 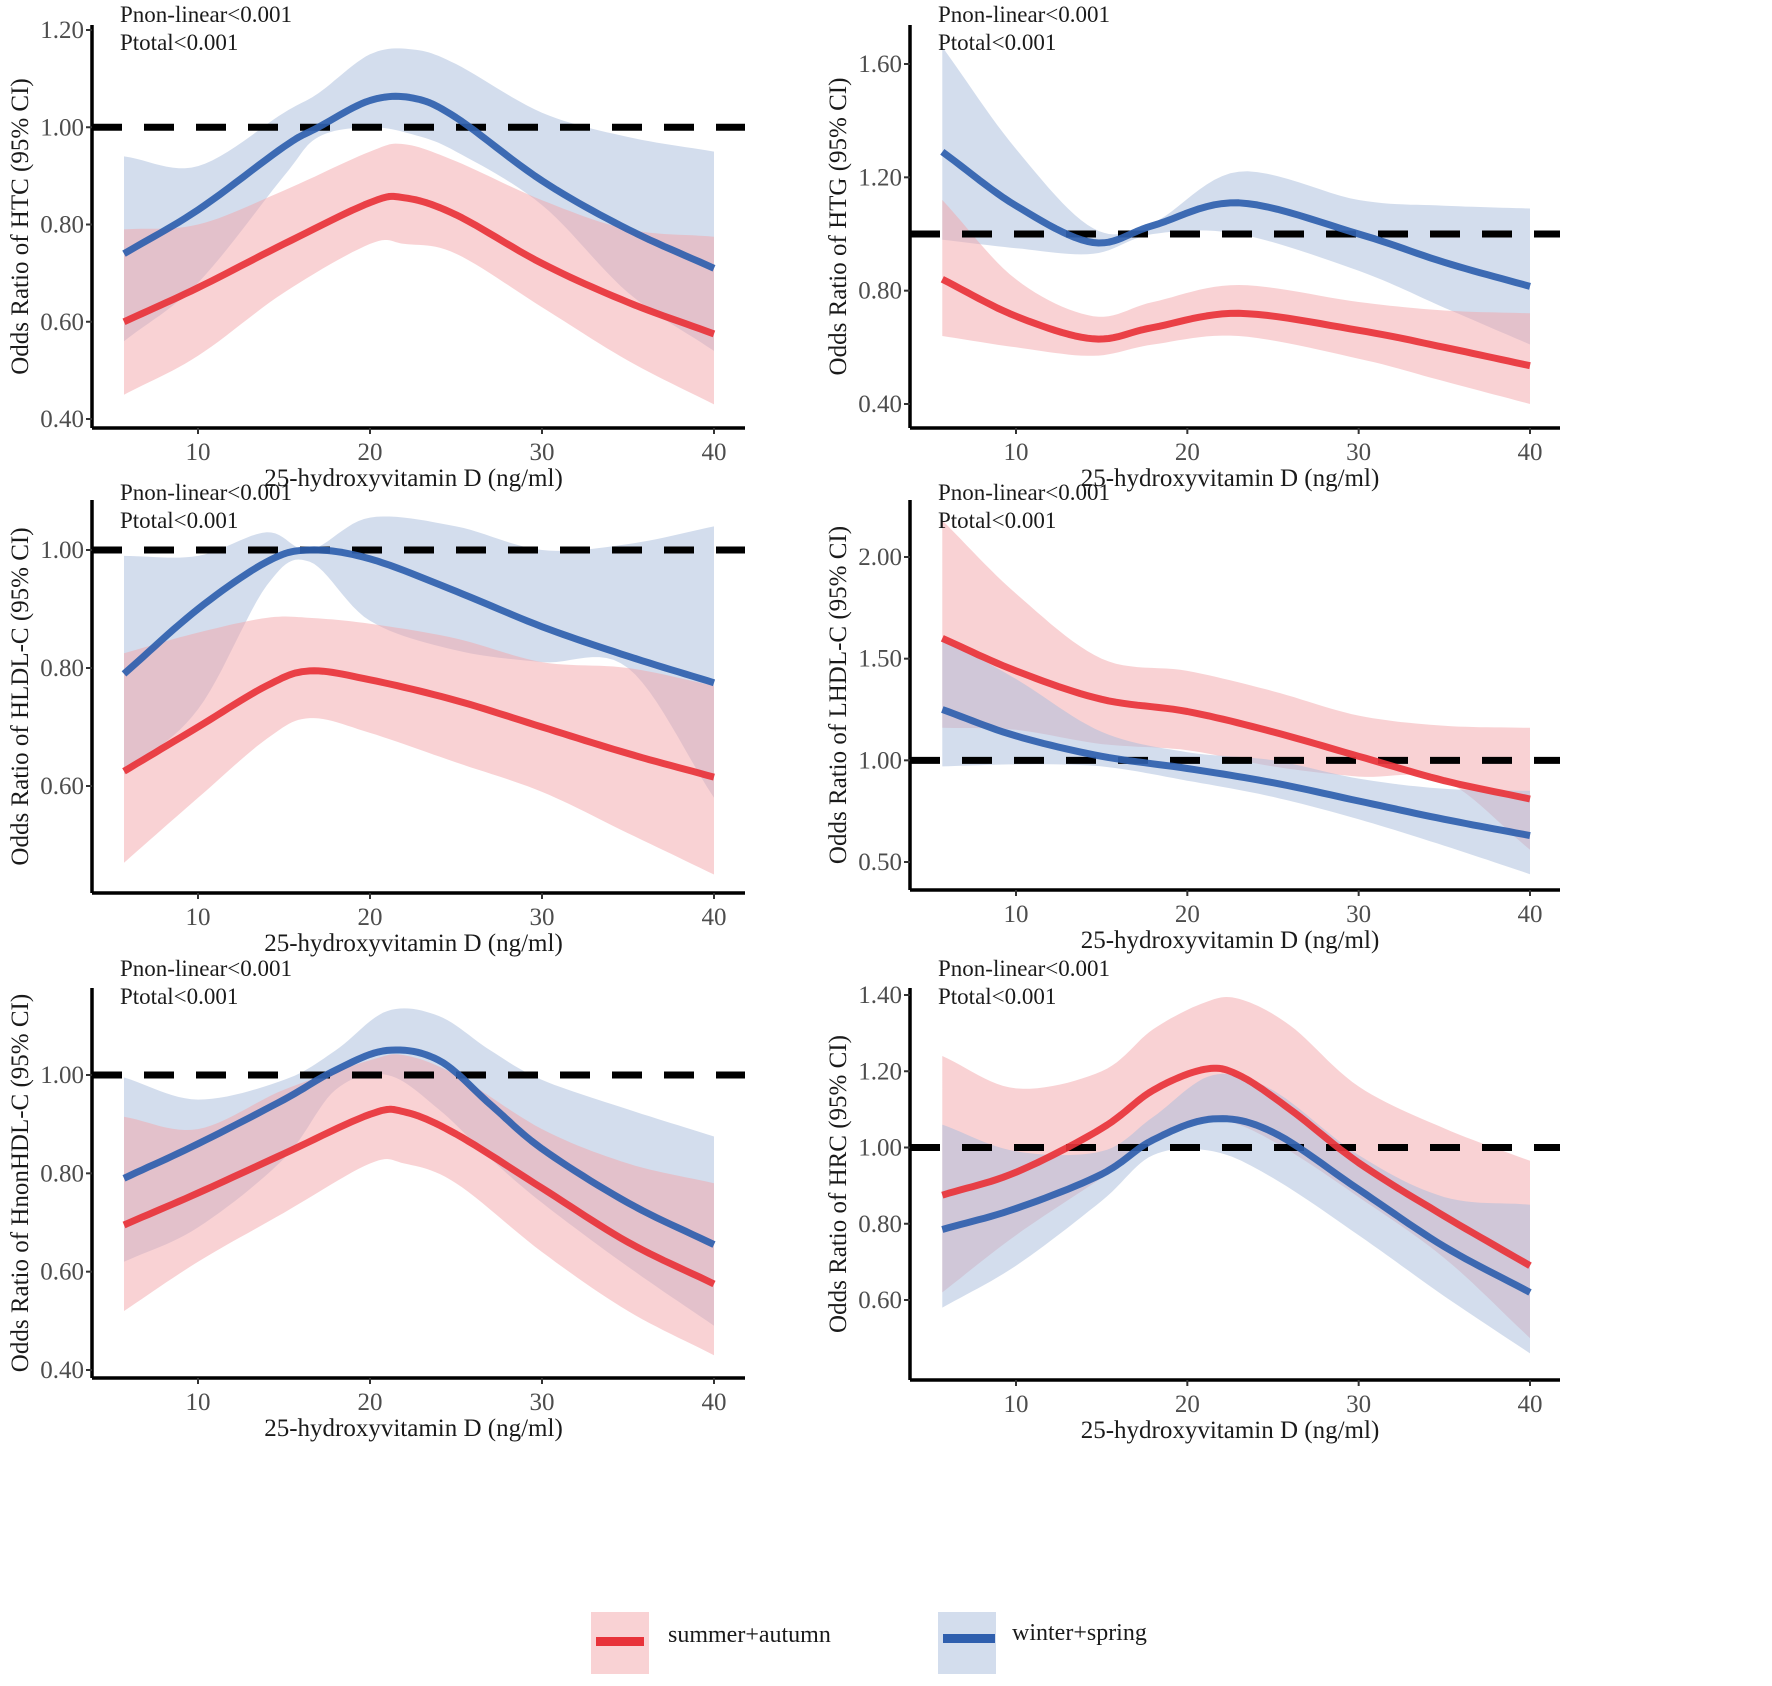 I want to click on y-axis-title: Odds Ratio of HLDL-C (95% CI), so click(x=20, y=696).